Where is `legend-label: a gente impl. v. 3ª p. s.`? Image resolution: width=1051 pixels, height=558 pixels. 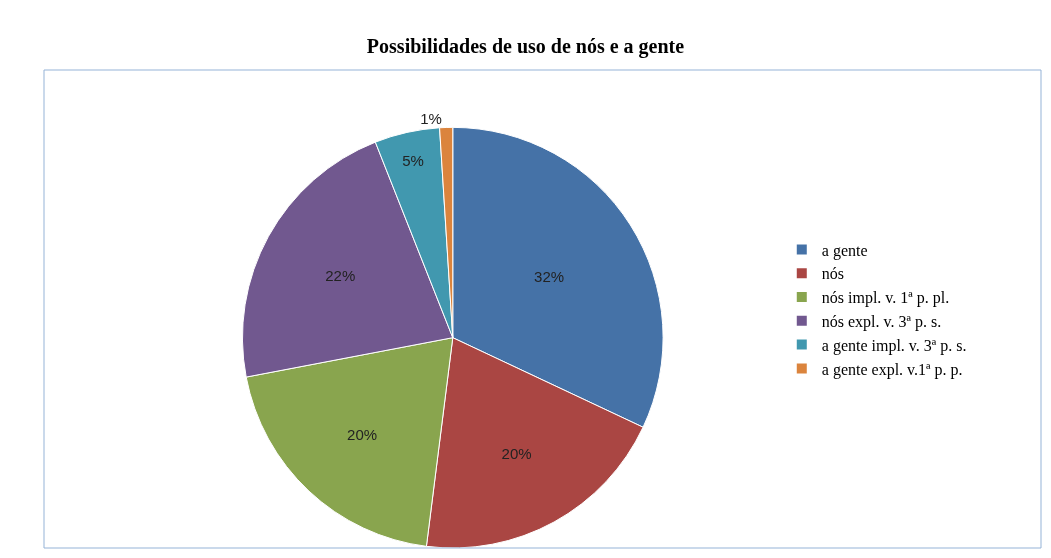 legend-label: a gente impl. v. 3ª p. s. is located at coordinates (894, 345).